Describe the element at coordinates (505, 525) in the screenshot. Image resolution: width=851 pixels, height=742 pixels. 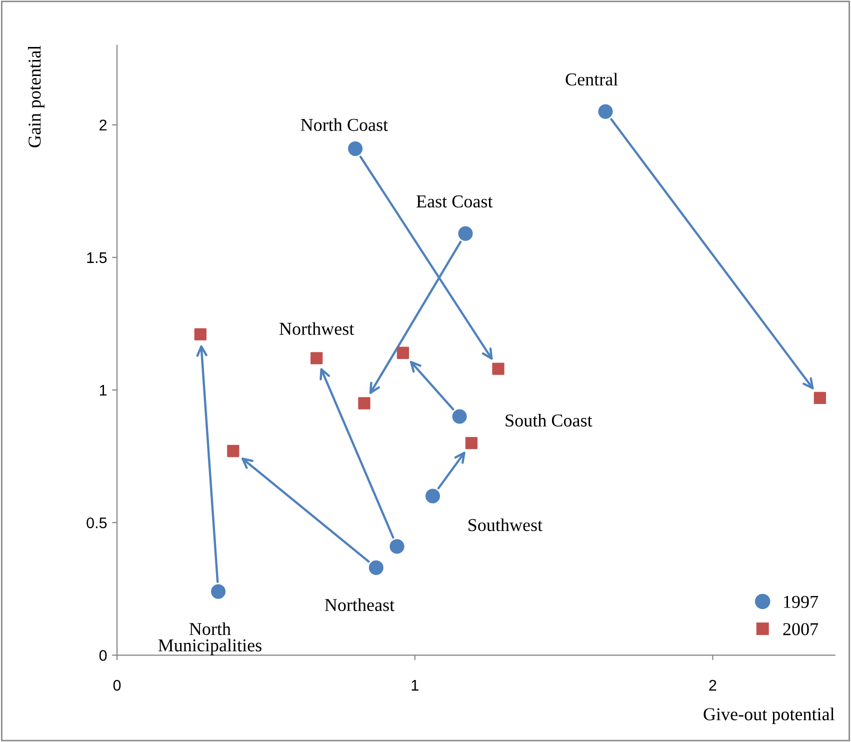
I see `annotation: Southwest` at that location.